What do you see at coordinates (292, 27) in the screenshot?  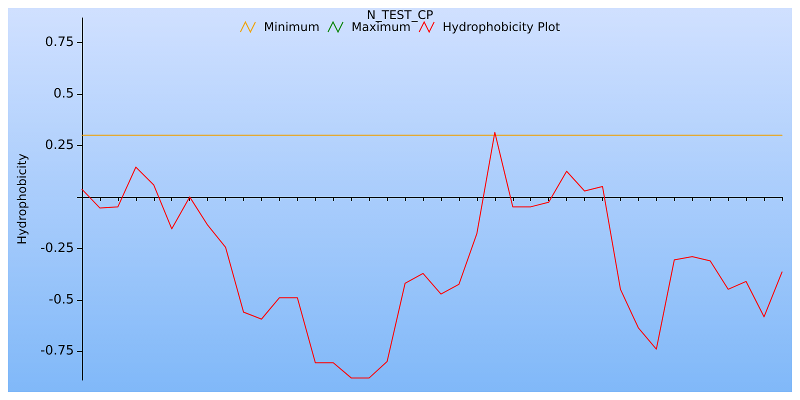 I see `legend-label: Minimum` at bounding box center [292, 27].